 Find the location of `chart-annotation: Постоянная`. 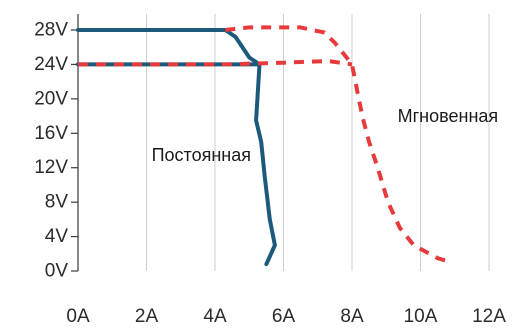

chart-annotation: Постоянная is located at coordinates (201, 155).